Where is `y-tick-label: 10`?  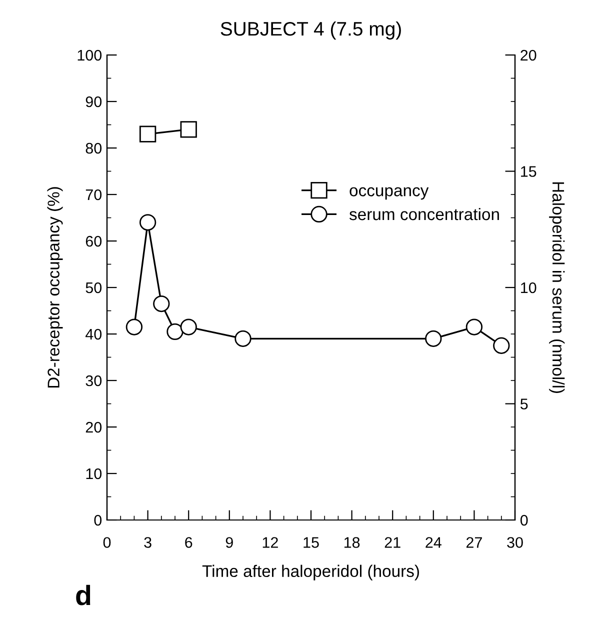
y-tick-label: 10 is located at coordinates (94, 474).